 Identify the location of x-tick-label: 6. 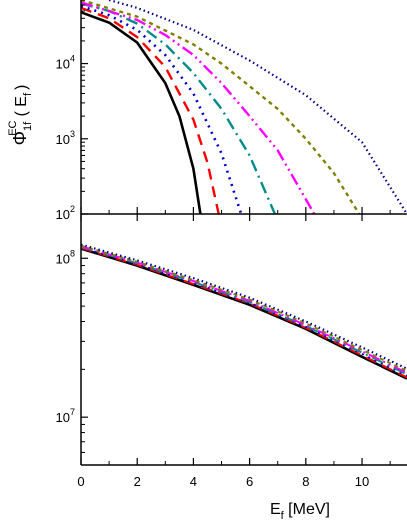
(249, 481).